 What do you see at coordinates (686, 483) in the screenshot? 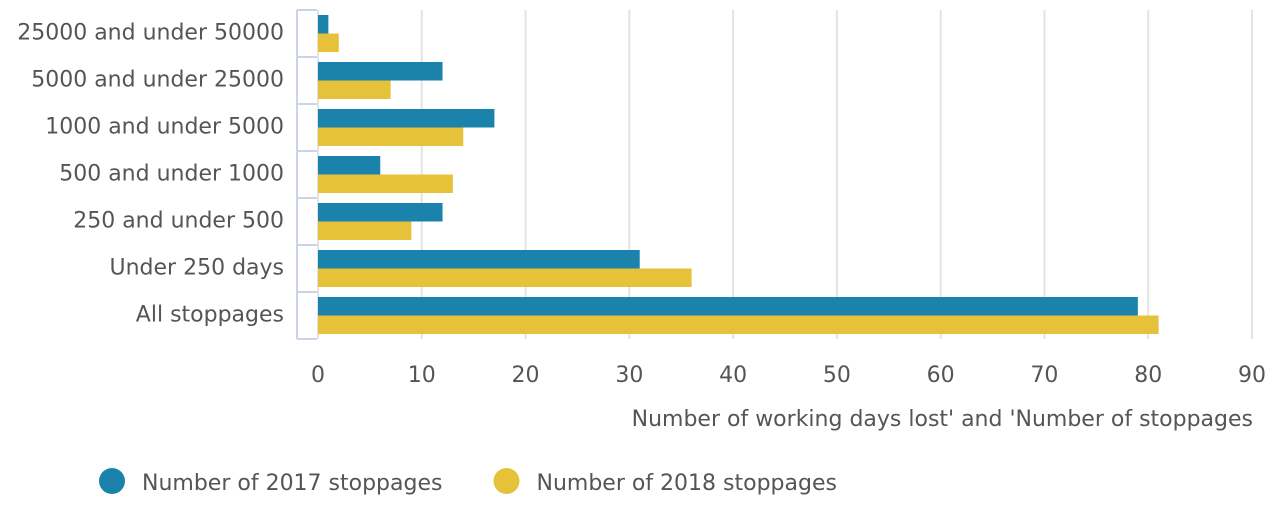
I see `legend-label: Number of 2018 stoppages` at bounding box center [686, 483].